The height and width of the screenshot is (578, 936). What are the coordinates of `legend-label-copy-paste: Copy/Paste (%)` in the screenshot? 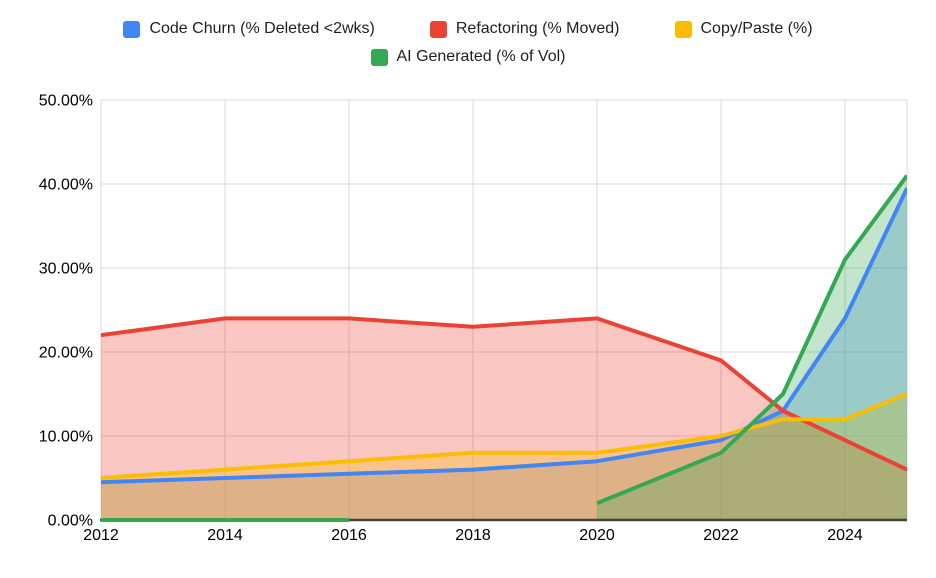 It's located at (756, 28).